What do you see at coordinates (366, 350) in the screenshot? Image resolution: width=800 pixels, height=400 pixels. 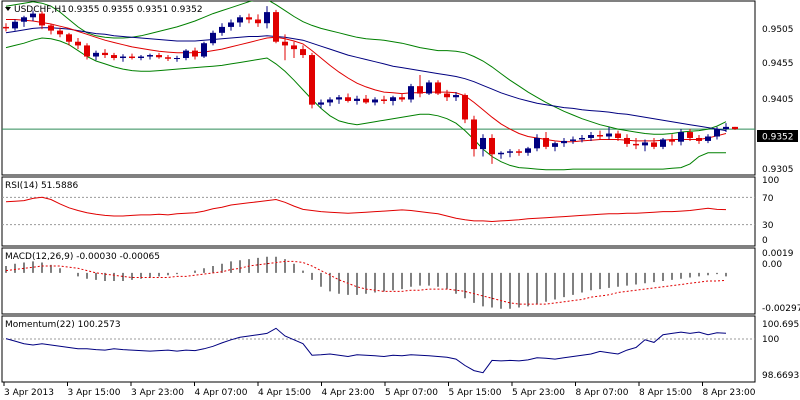 I see `momentum-plot-layer` at bounding box center [366, 350].